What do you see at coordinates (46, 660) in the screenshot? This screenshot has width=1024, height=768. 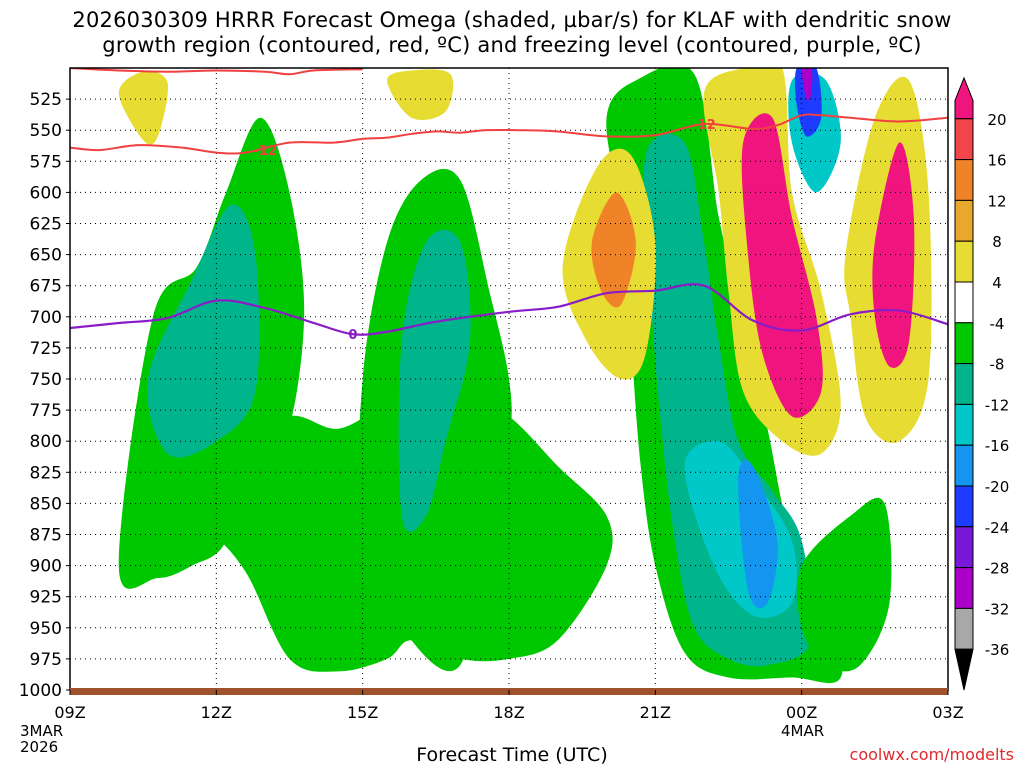 I see `y-tick-label-975: 975` at bounding box center [46, 660].